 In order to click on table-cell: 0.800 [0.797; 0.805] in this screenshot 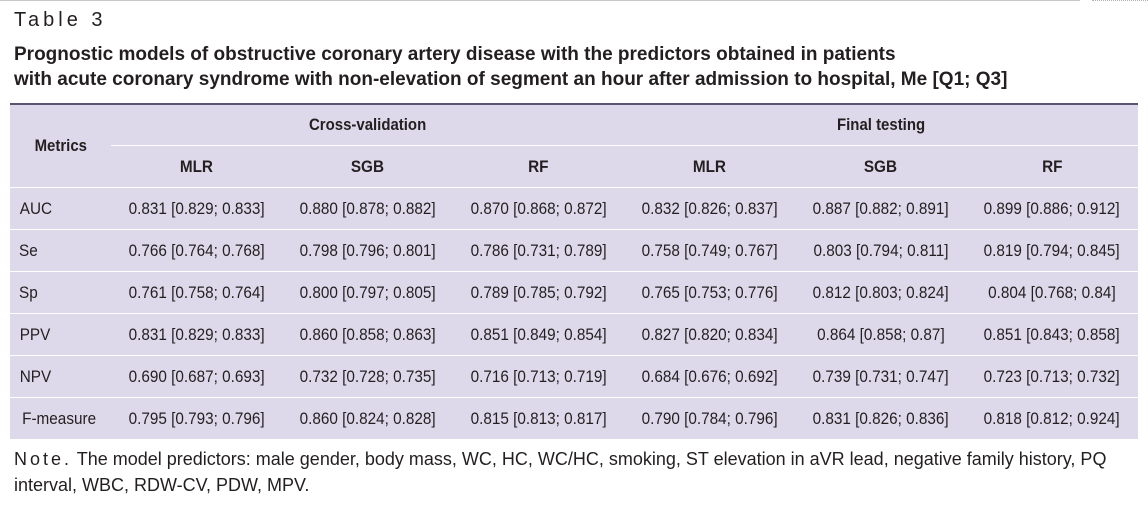, I will do `click(367, 292)`.